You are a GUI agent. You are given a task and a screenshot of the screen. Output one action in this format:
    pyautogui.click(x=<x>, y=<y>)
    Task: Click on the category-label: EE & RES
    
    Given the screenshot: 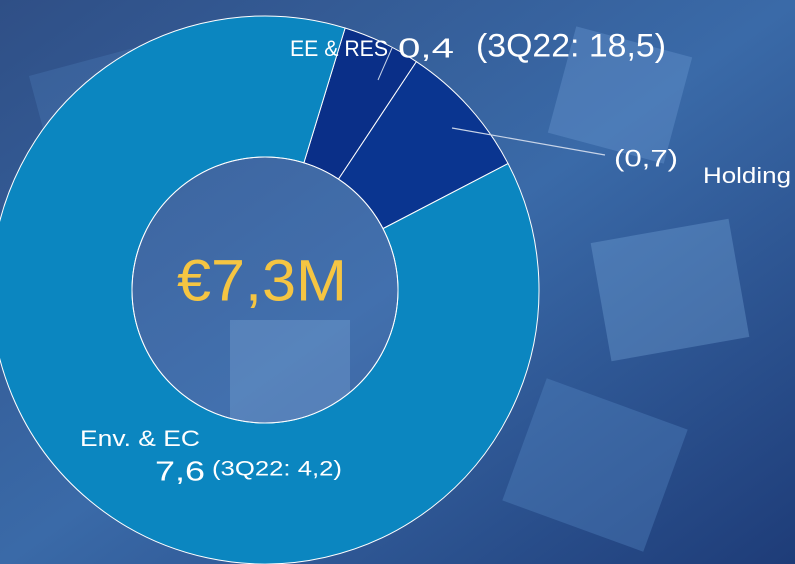 What is the action you would take?
    pyautogui.click(x=339, y=48)
    